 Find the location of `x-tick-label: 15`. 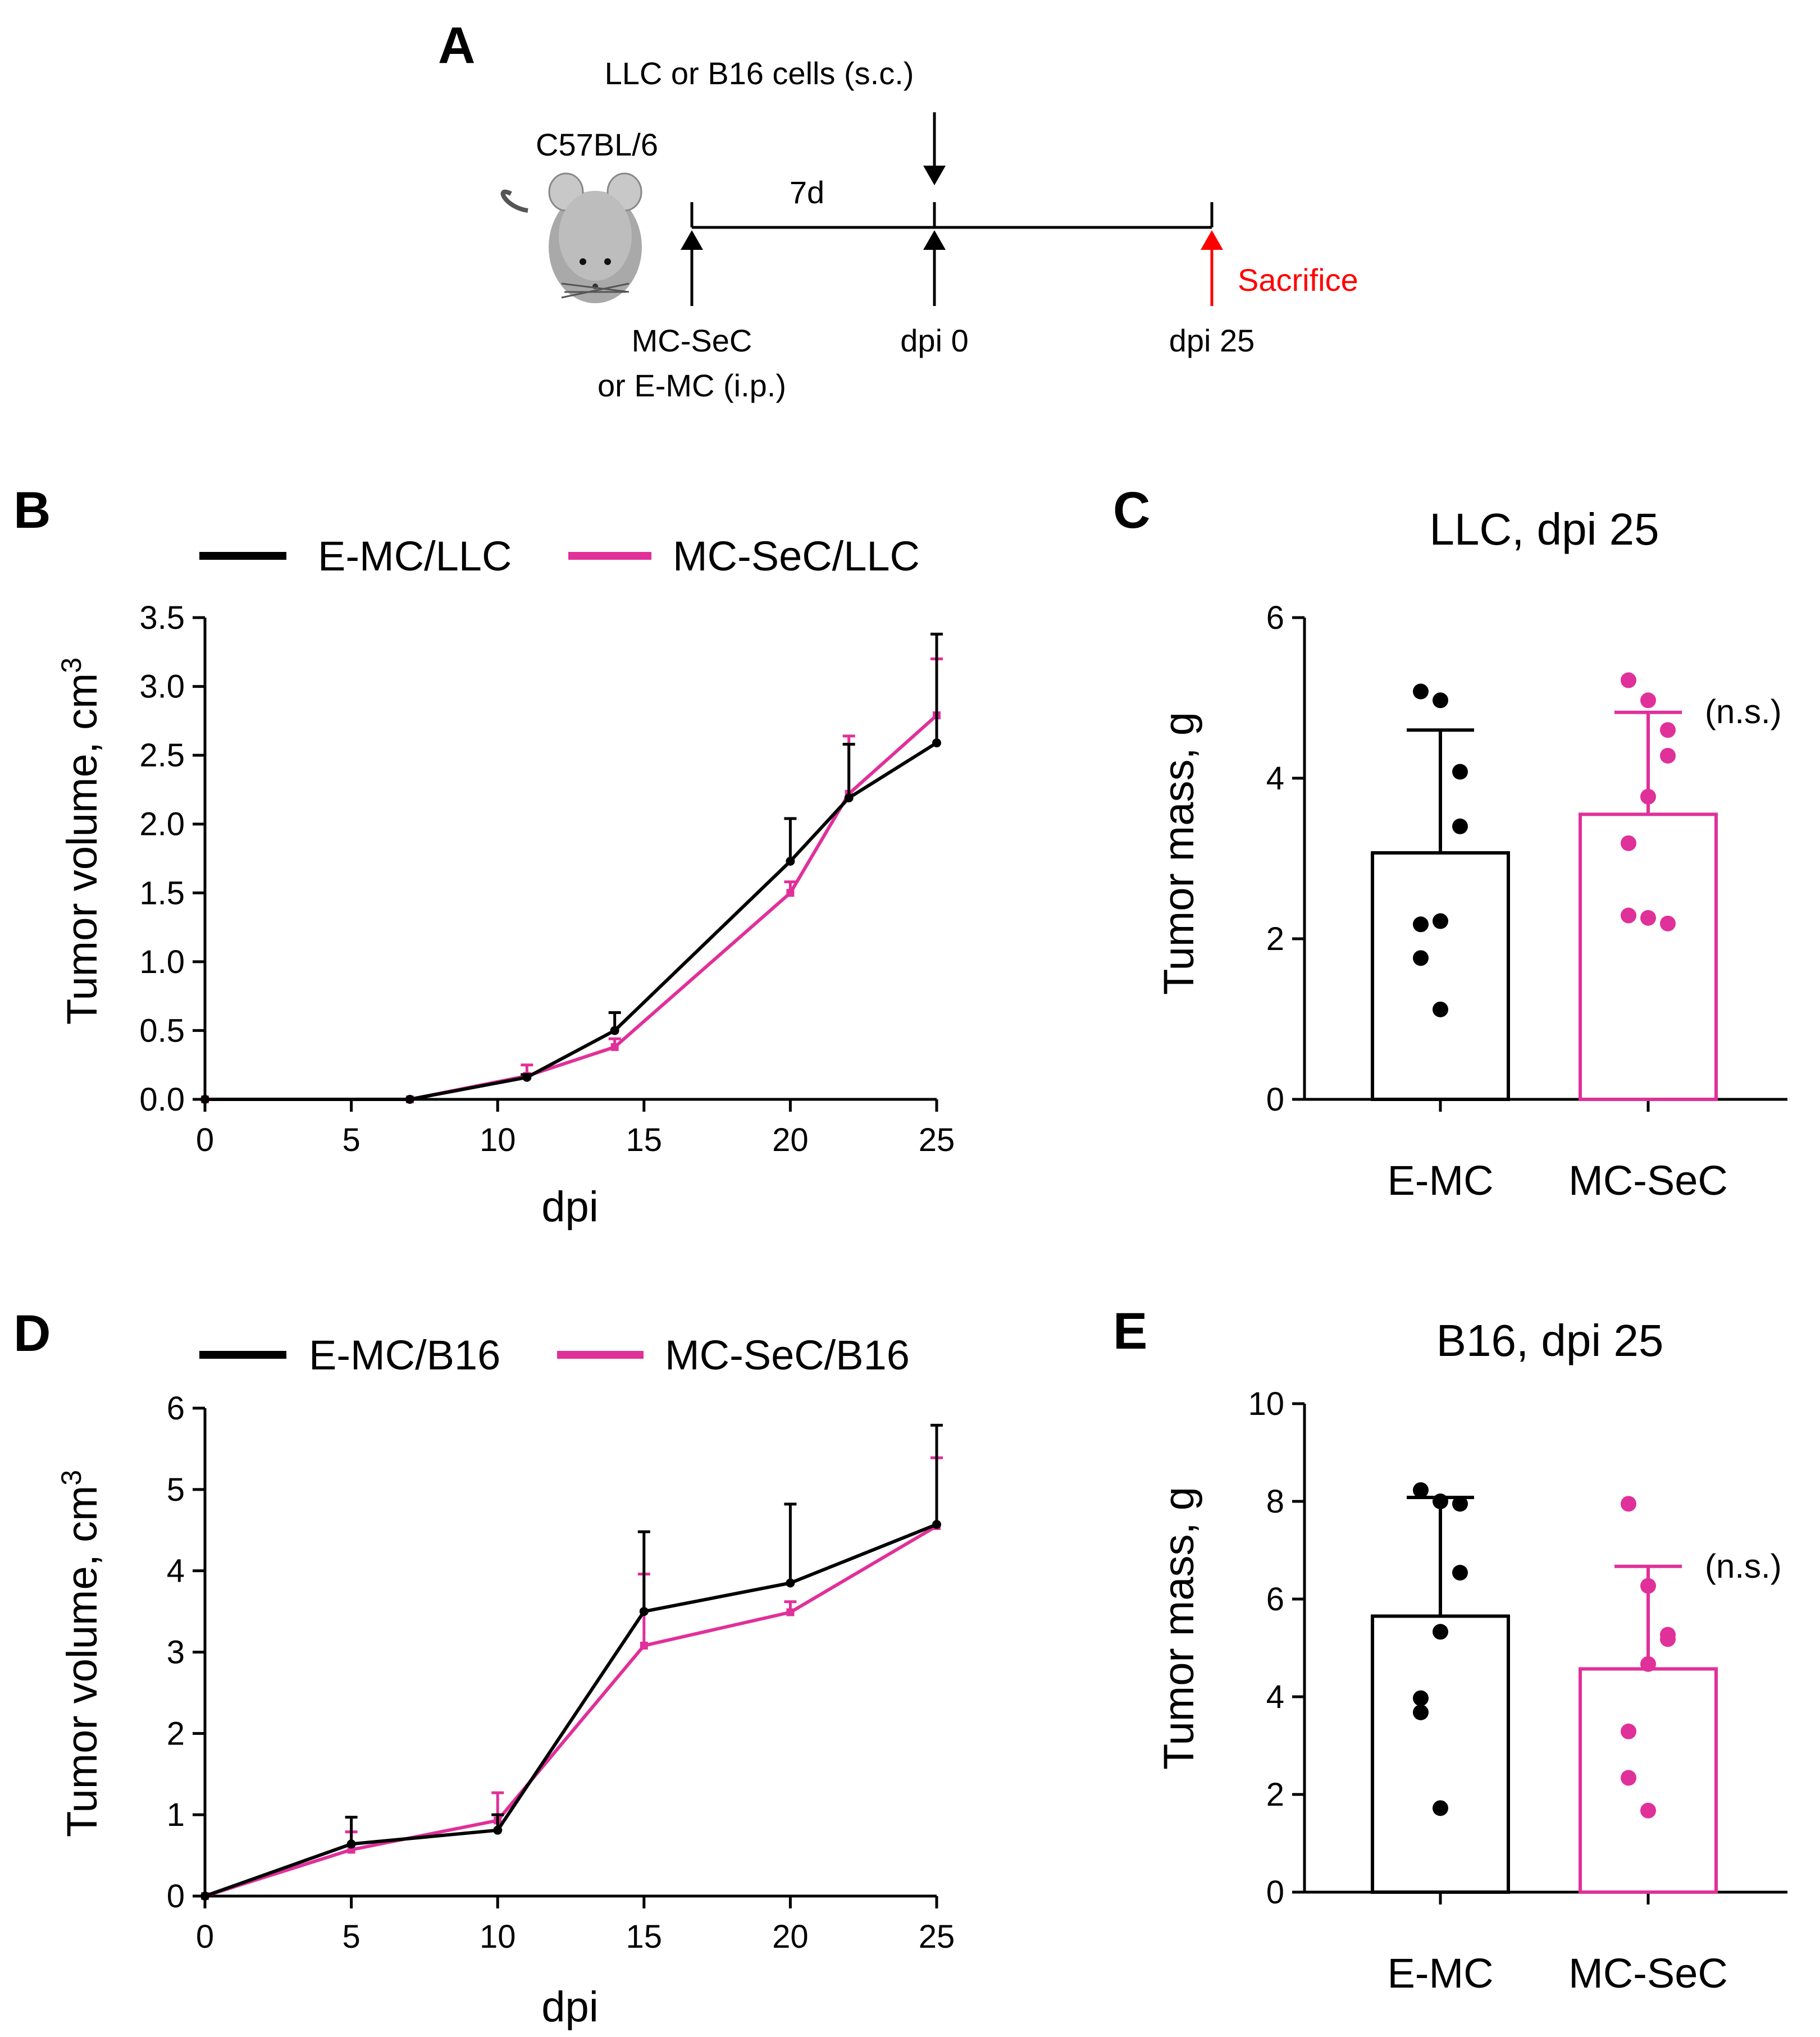

x-tick-label: 15 is located at coordinates (644, 1140).